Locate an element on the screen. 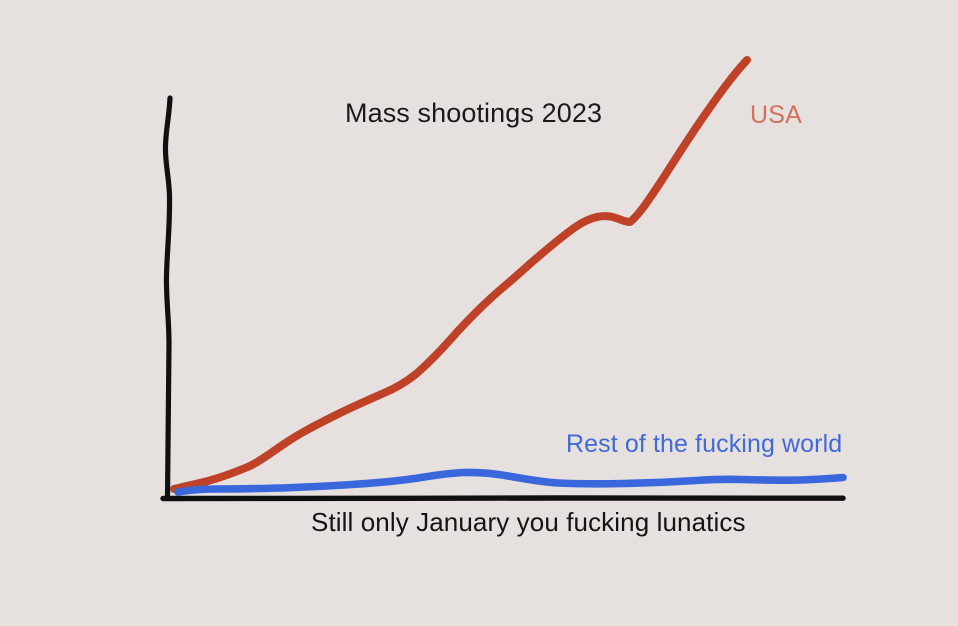 Image resolution: width=958 pixels, height=626 pixels. series-label-usa: USA is located at coordinates (776, 115).